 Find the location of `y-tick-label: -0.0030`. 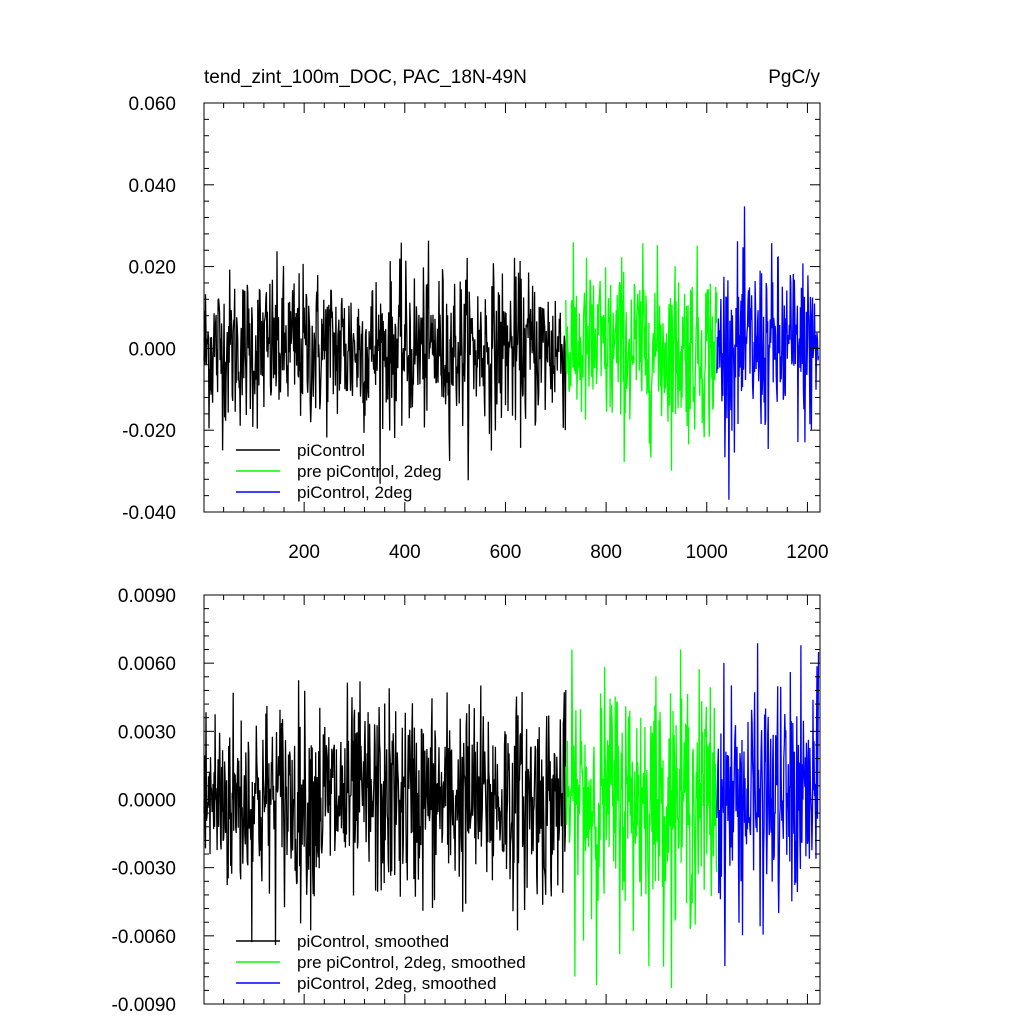

y-tick-label: -0.0030 is located at coordinates (144, 869).